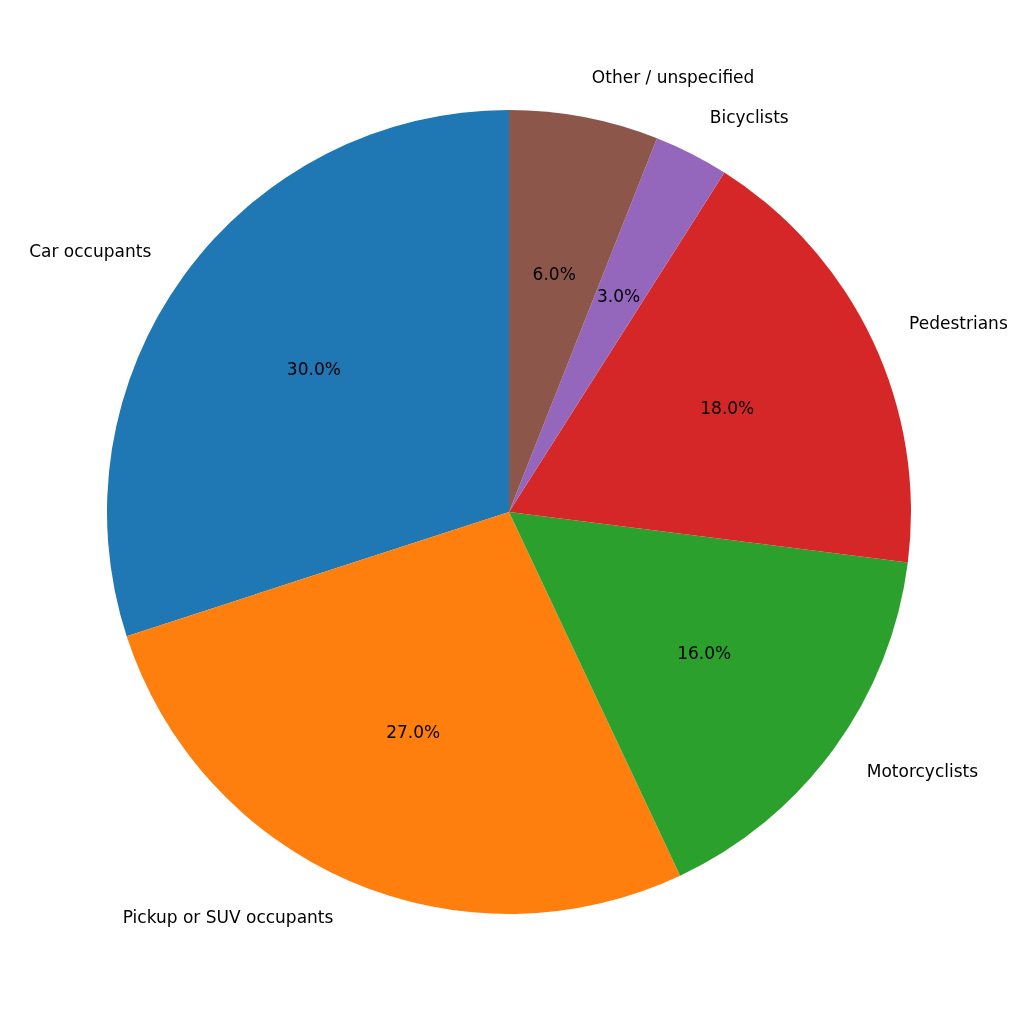  What do you see at coordinates (313, 369) in the screenshot?
I see `data-label: 30.0%` at bounding box center [313, 369].